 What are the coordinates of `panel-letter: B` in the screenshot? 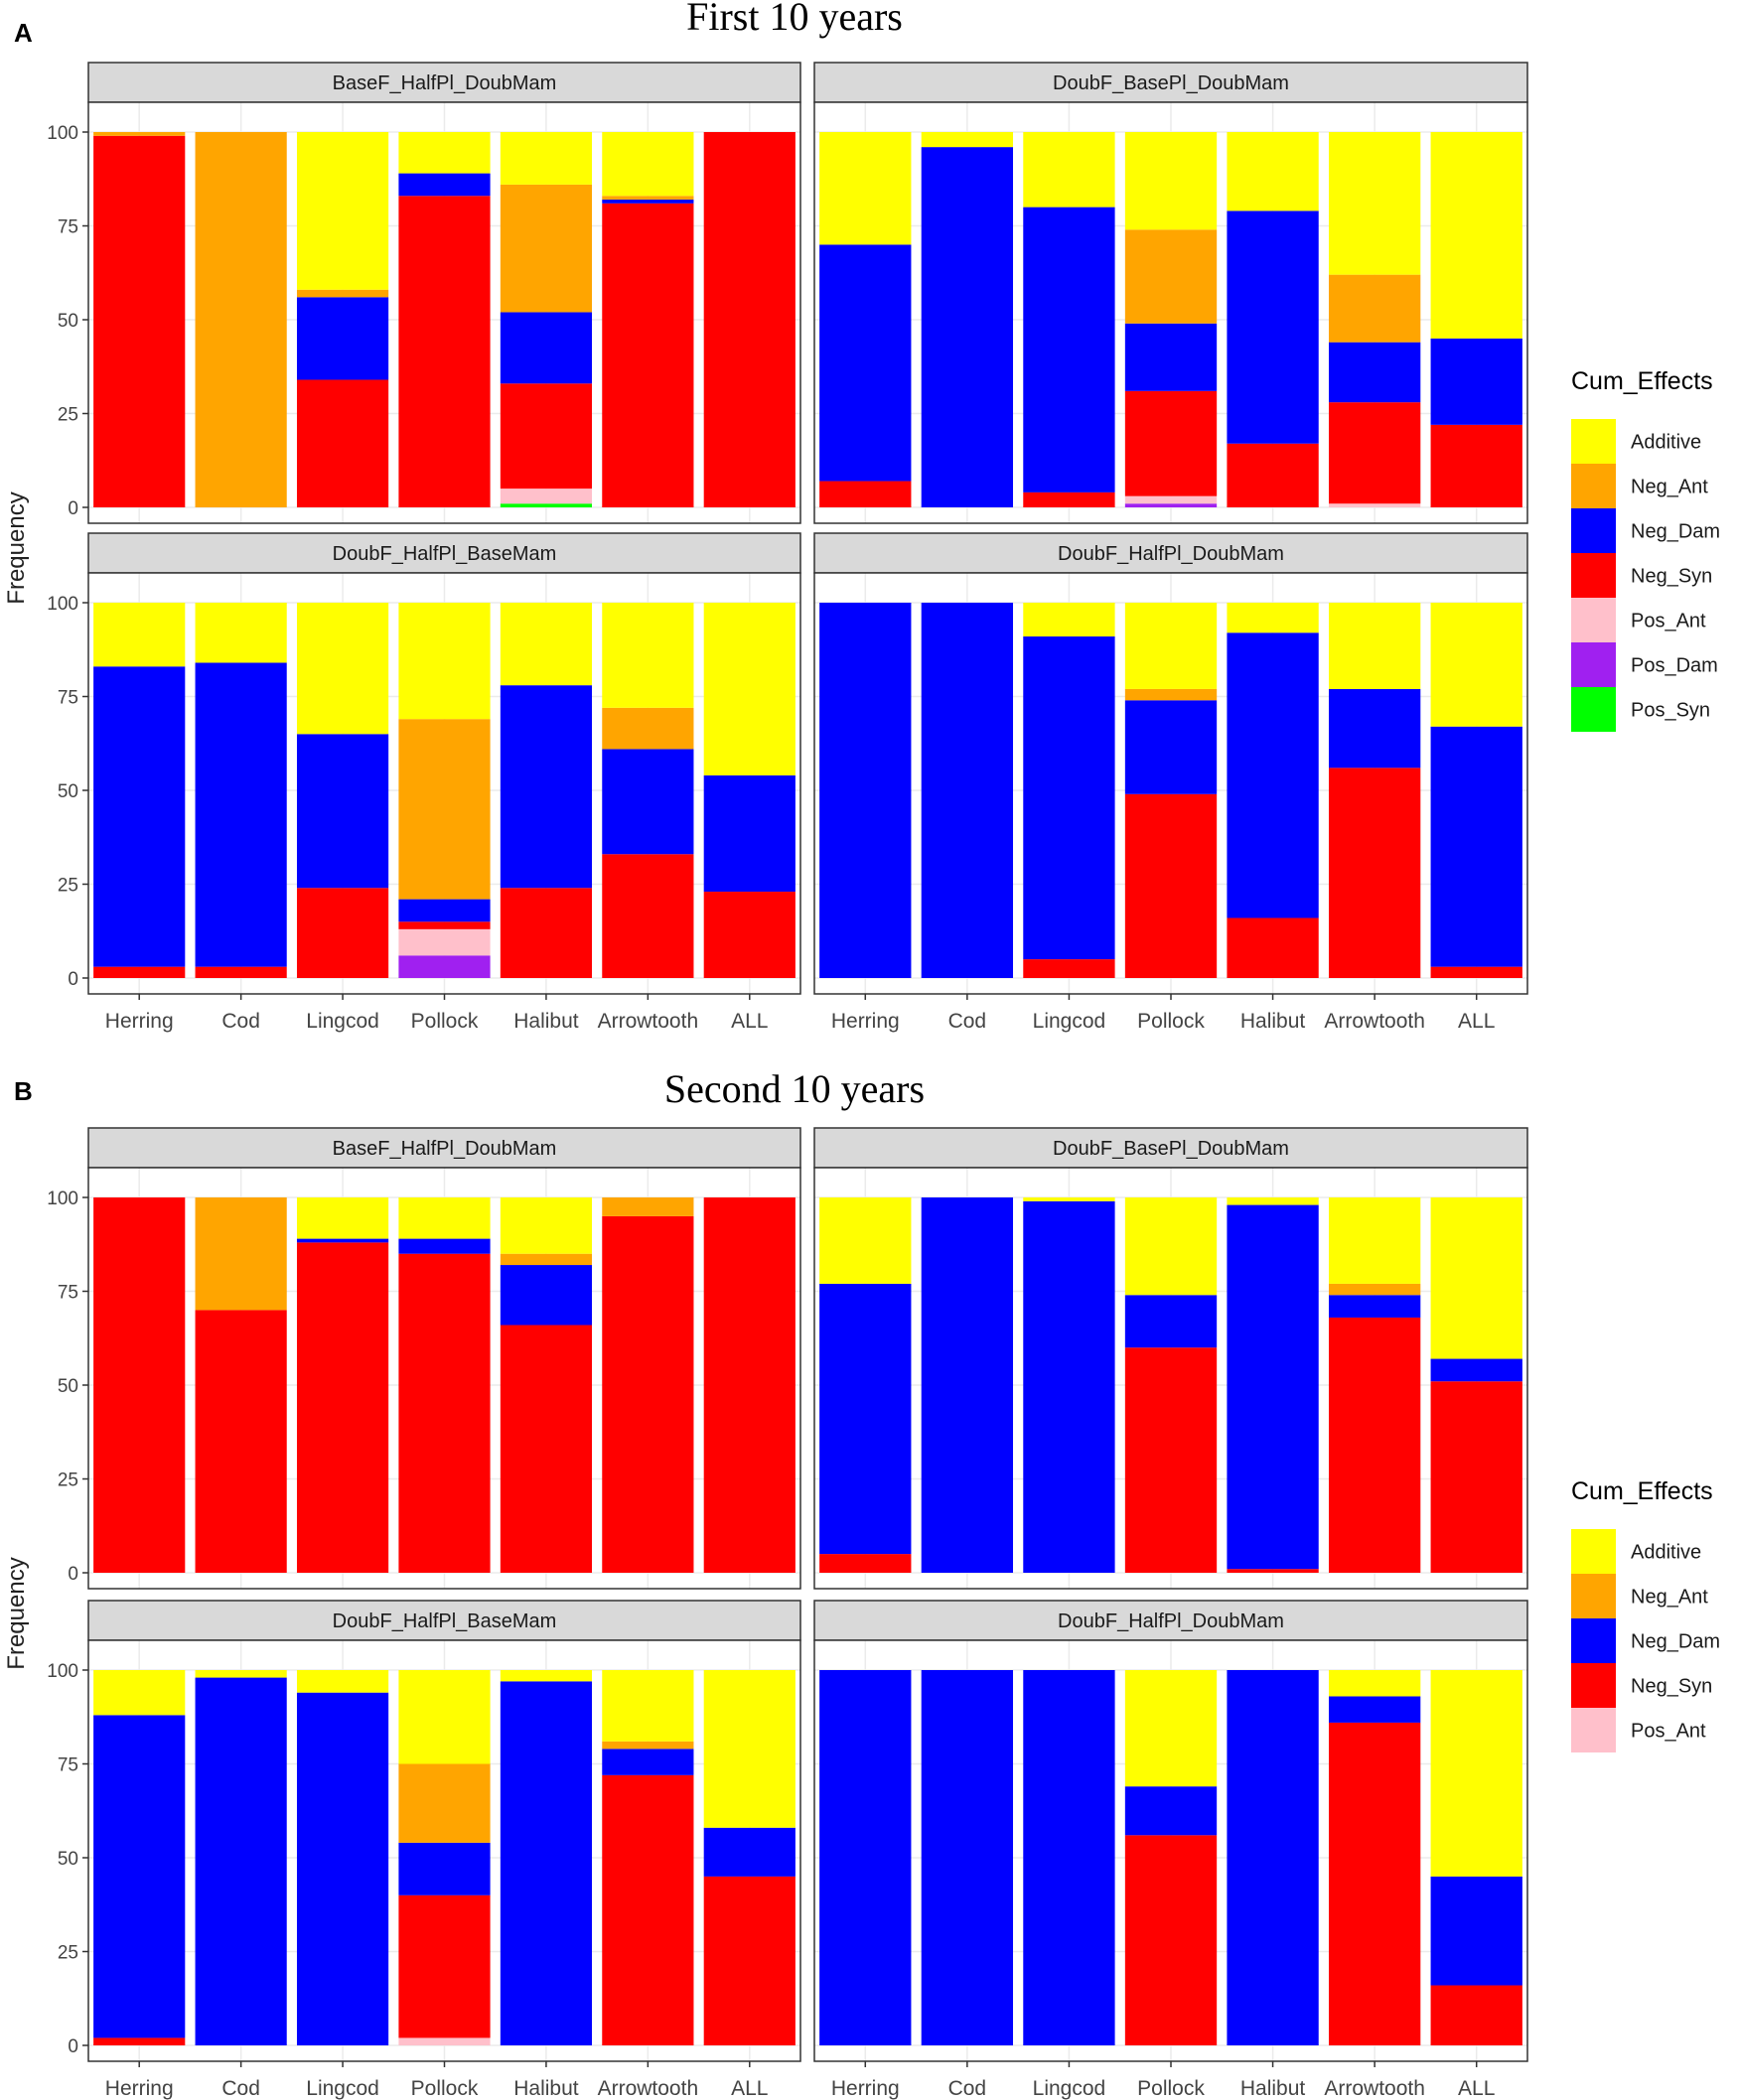 It's located at (23, 1091).